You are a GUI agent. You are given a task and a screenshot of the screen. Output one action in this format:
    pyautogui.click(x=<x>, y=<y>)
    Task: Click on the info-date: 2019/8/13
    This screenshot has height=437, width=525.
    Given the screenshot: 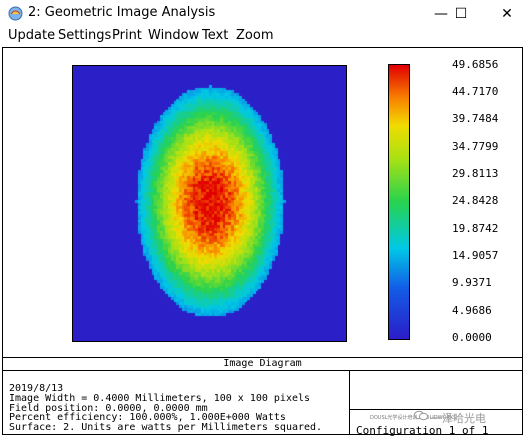 What is the action you would take?
    pyautogui.click(x=36, y=388)
    